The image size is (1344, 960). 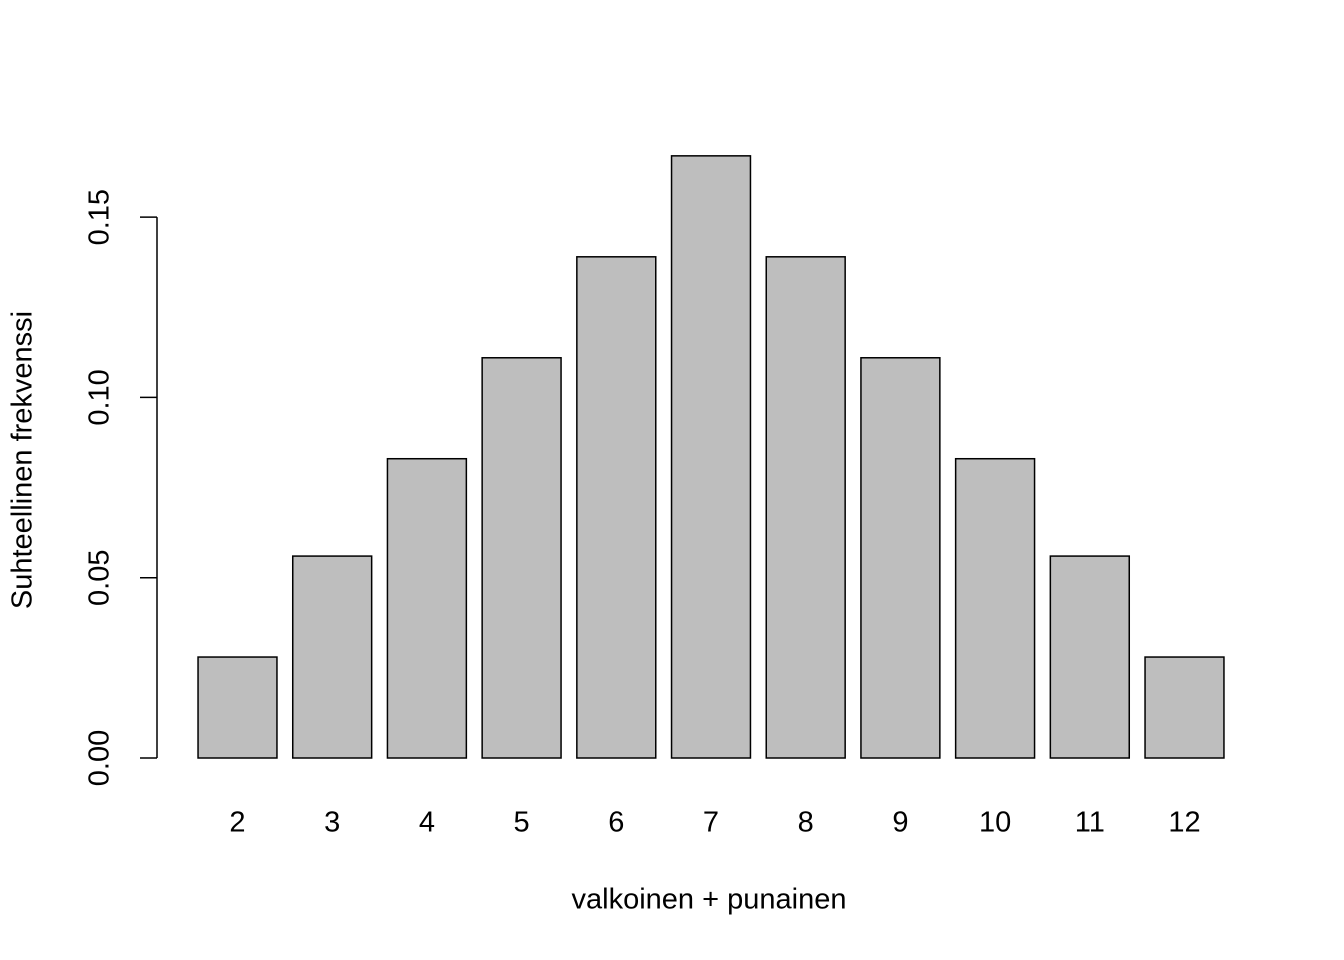 What do you see at coordinates (23, 460) in the screenshot?
I see `y-axis-label: Suhteellinen frekvenssi` at bounding box center [23, 460].